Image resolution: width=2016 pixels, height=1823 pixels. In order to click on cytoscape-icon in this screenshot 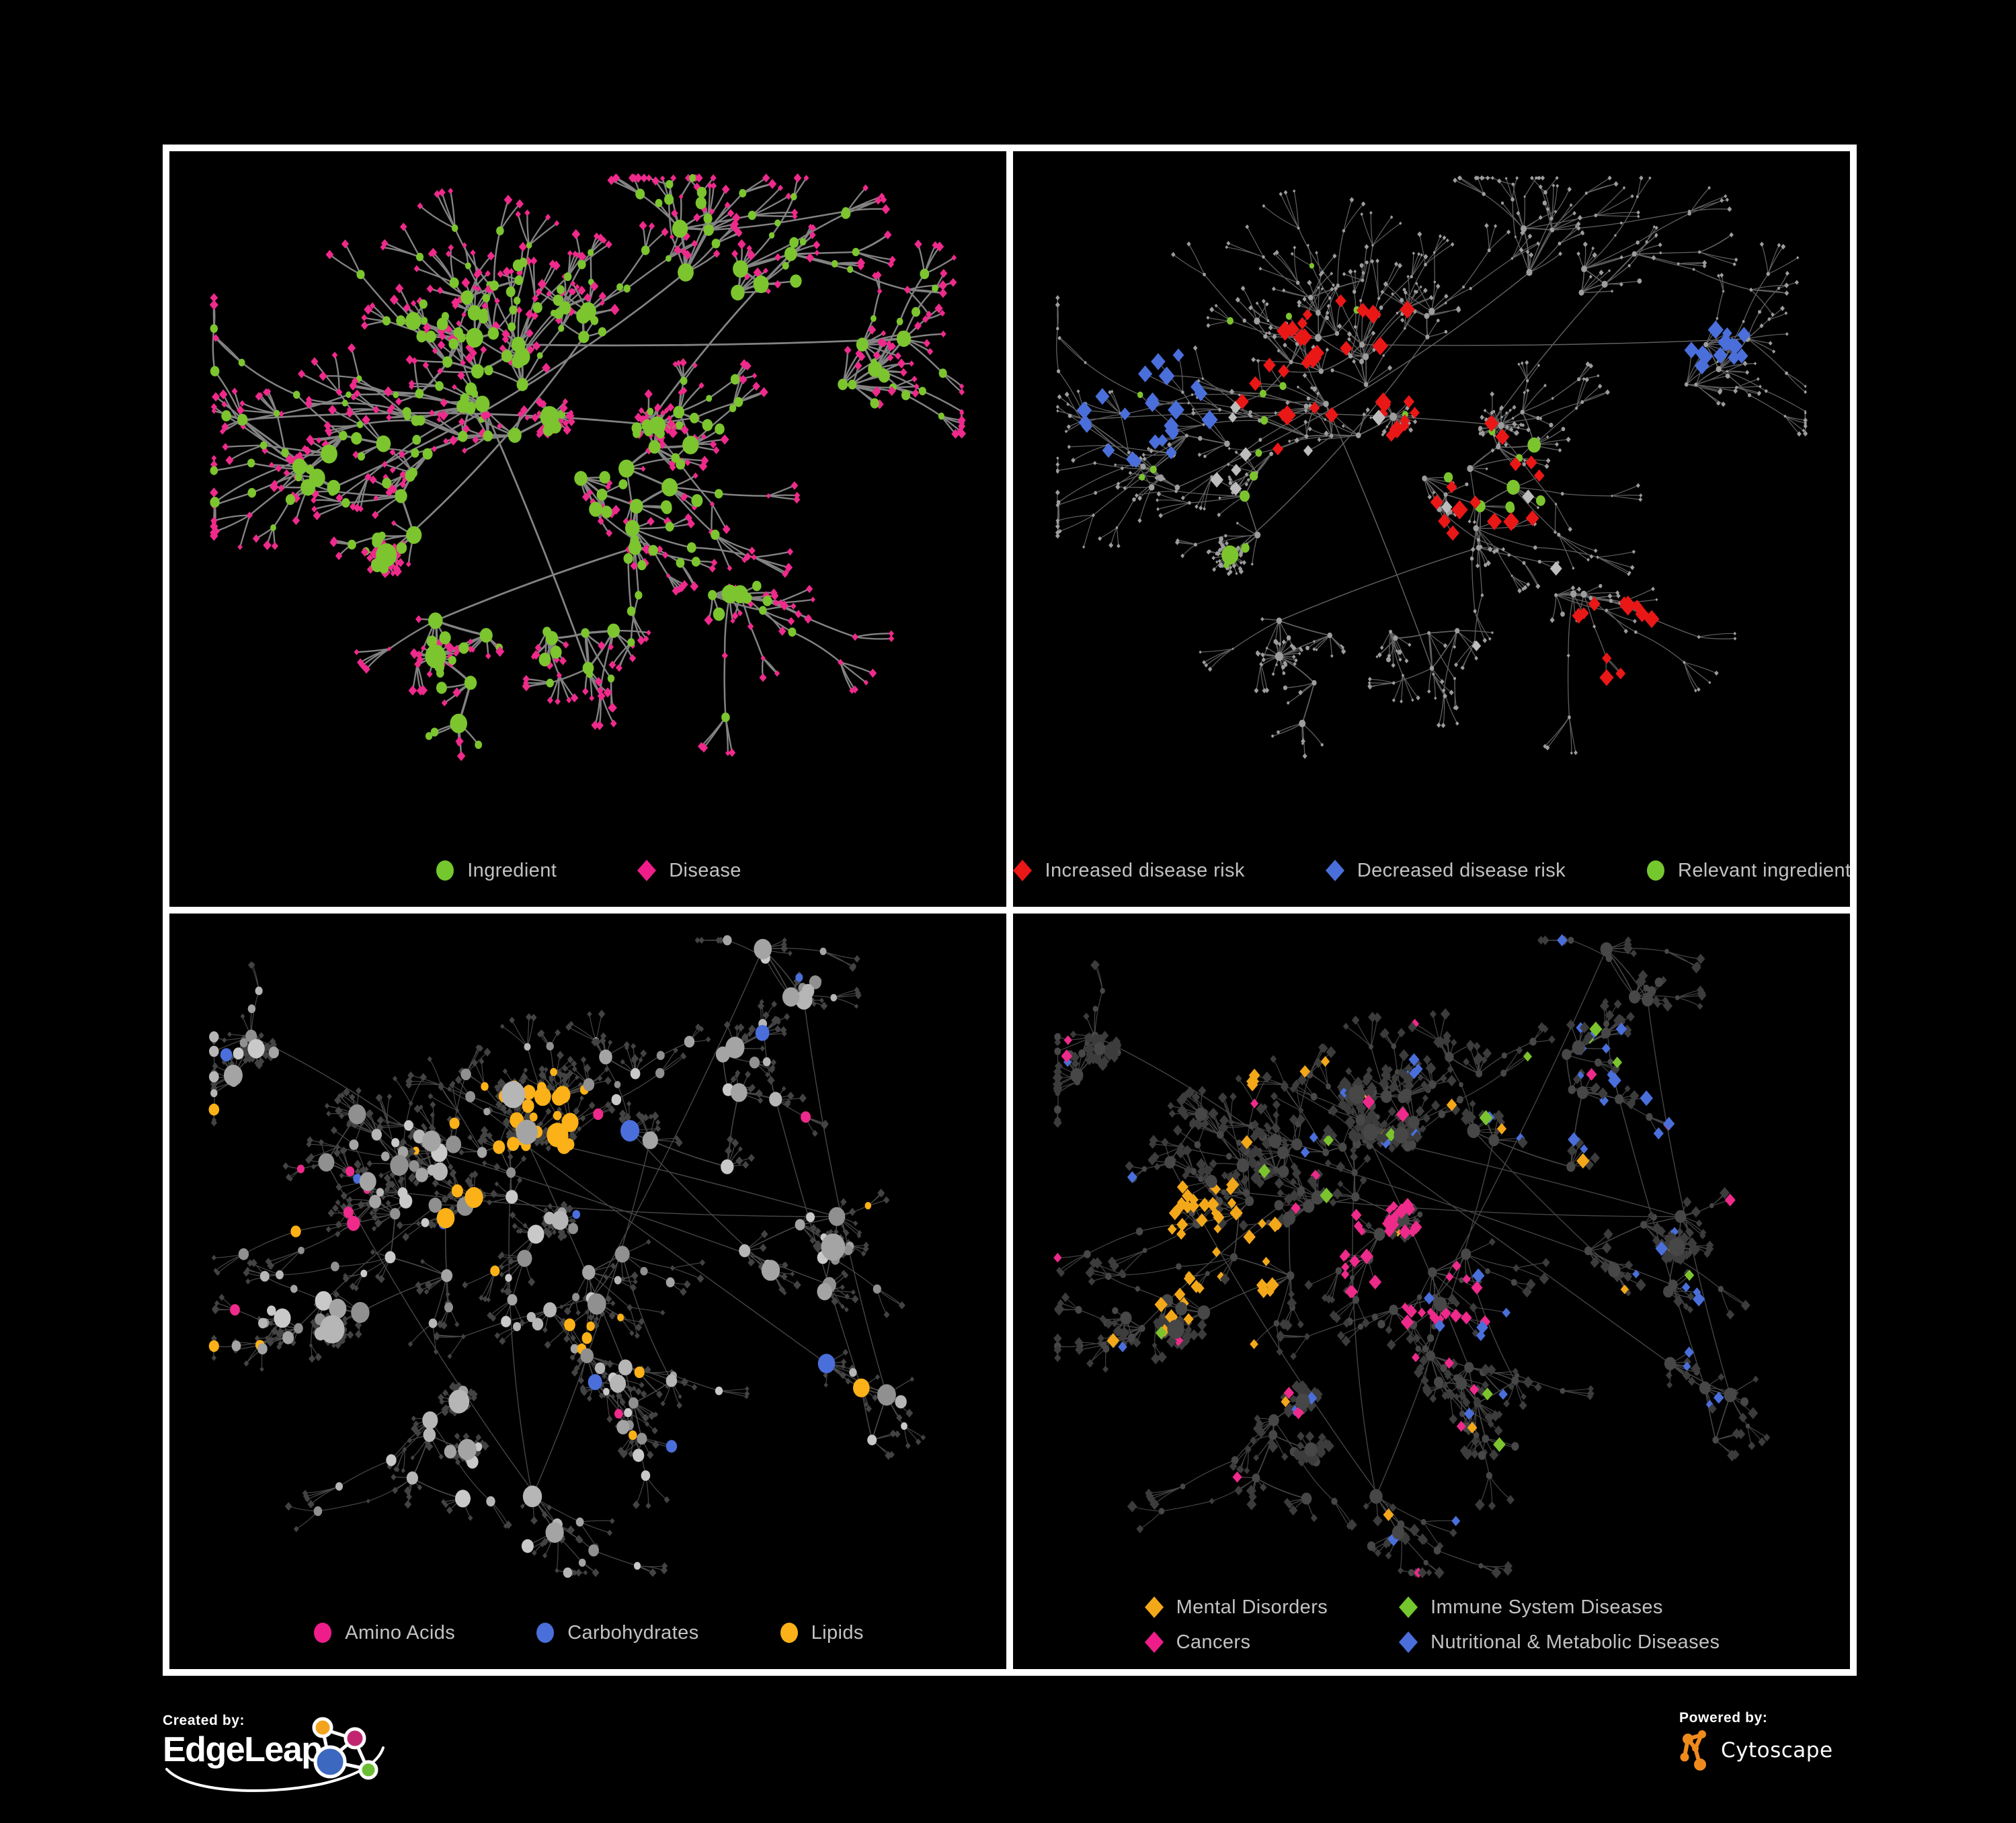, I will do `click(1693, 1750)`.